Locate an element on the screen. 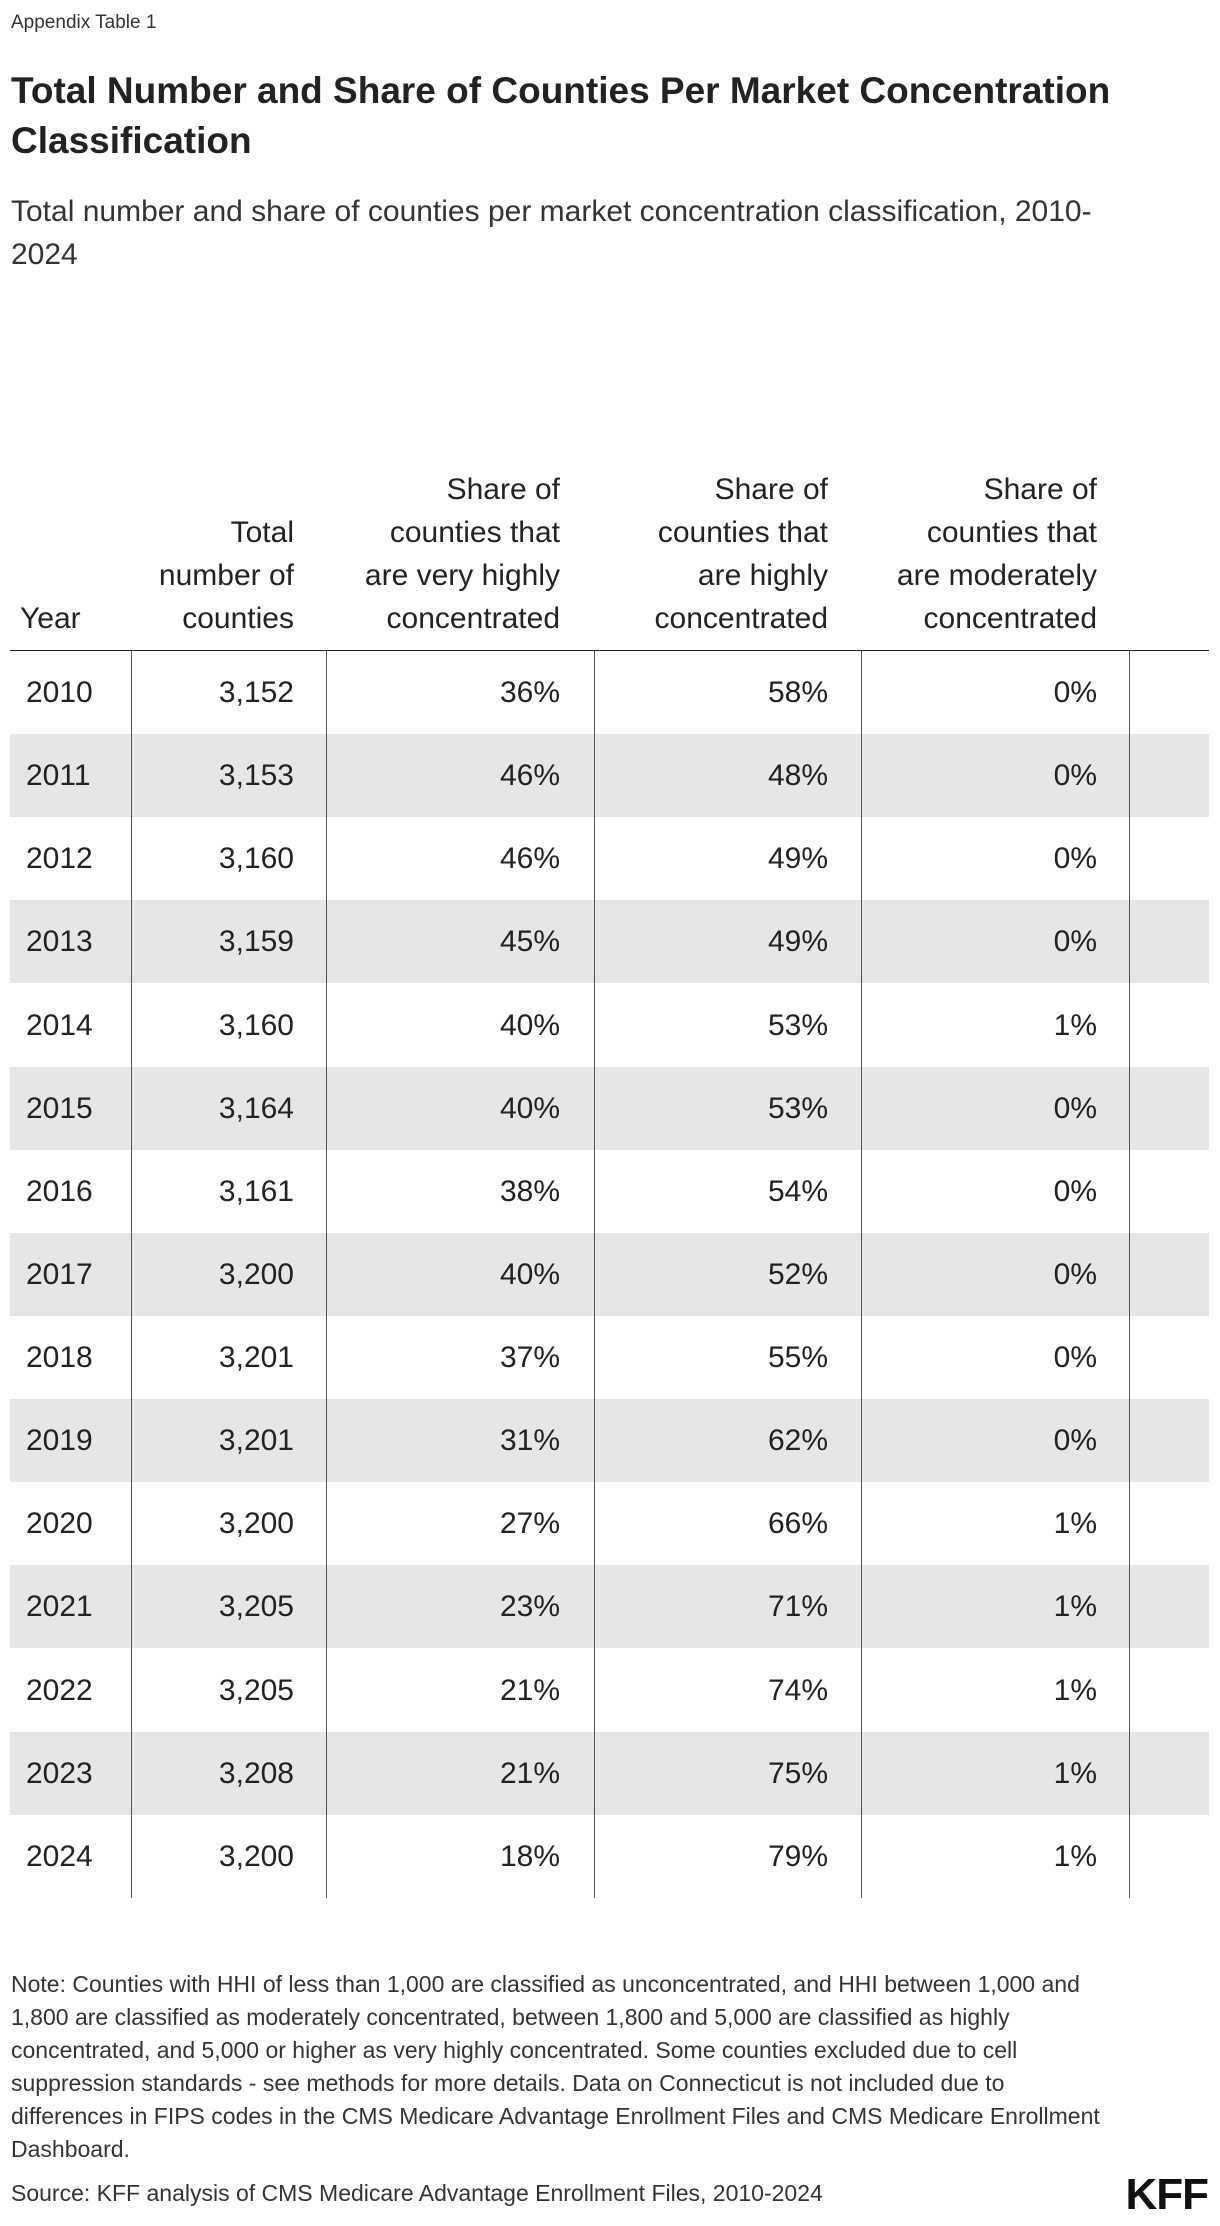 The height and width of the screenshot is (2226, 1220). table-cell: 45% is located at coordinates (529, 942).